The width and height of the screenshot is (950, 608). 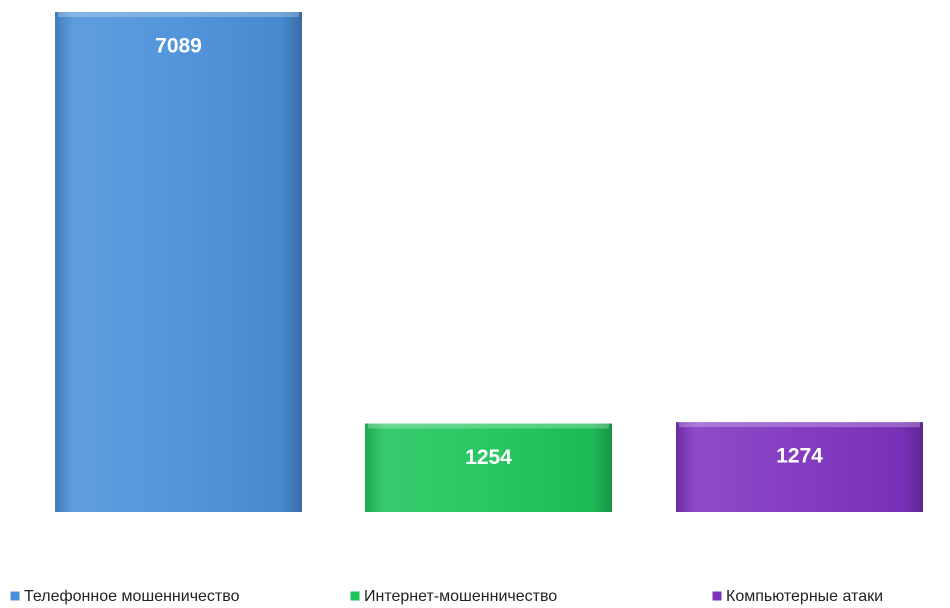 I want to click on data-label: 1274, so click(x=799, y=456).